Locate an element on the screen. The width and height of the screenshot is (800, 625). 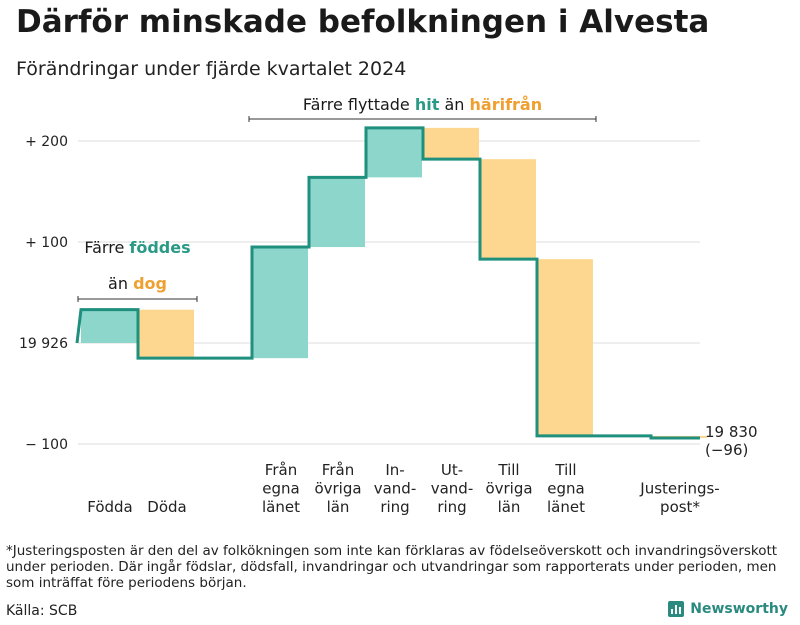
y-tick-label: + 100 is located at coordinates (46, 243).